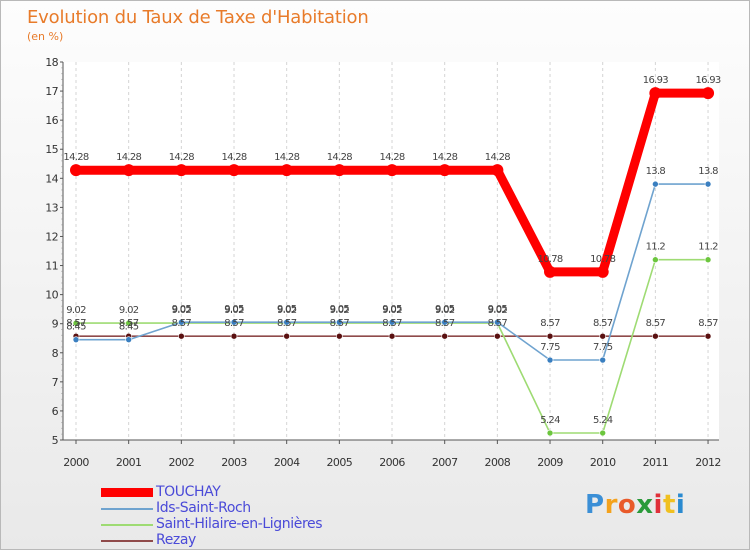 The height and width of the screenshot is (551, 750). I want to click on x-tick-label: 2012, so click(708, 462).